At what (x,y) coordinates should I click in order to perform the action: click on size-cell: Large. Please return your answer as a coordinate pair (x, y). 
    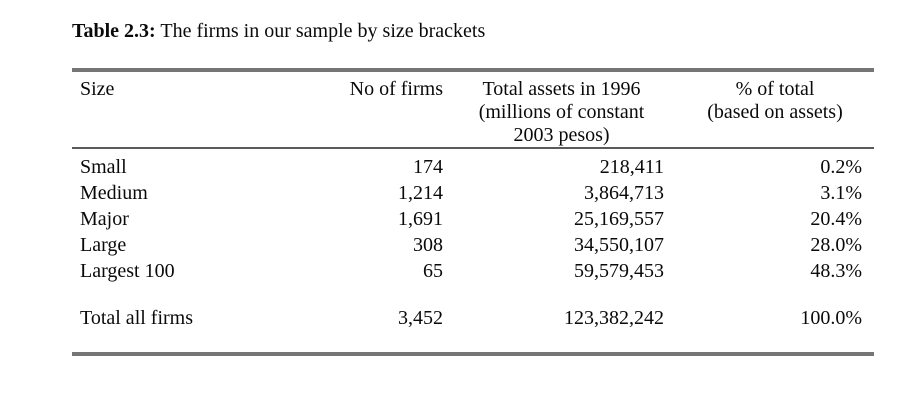
    Looking at the image, I should click on (103, 245).